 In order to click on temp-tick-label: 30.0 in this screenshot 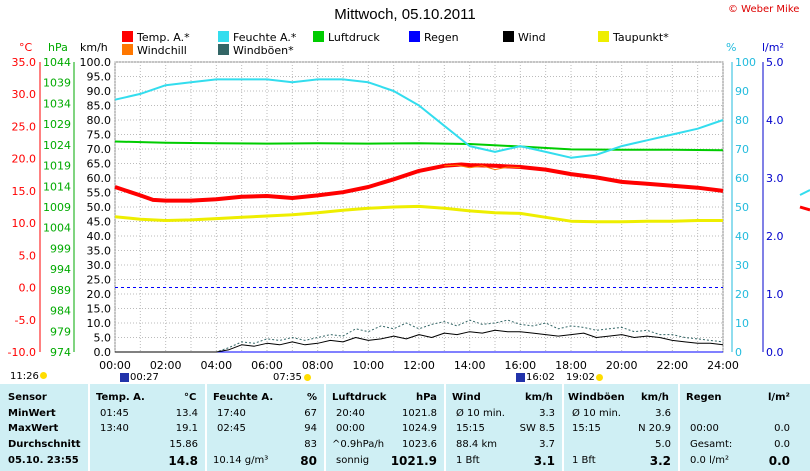, I will do `click(24, 94)`.